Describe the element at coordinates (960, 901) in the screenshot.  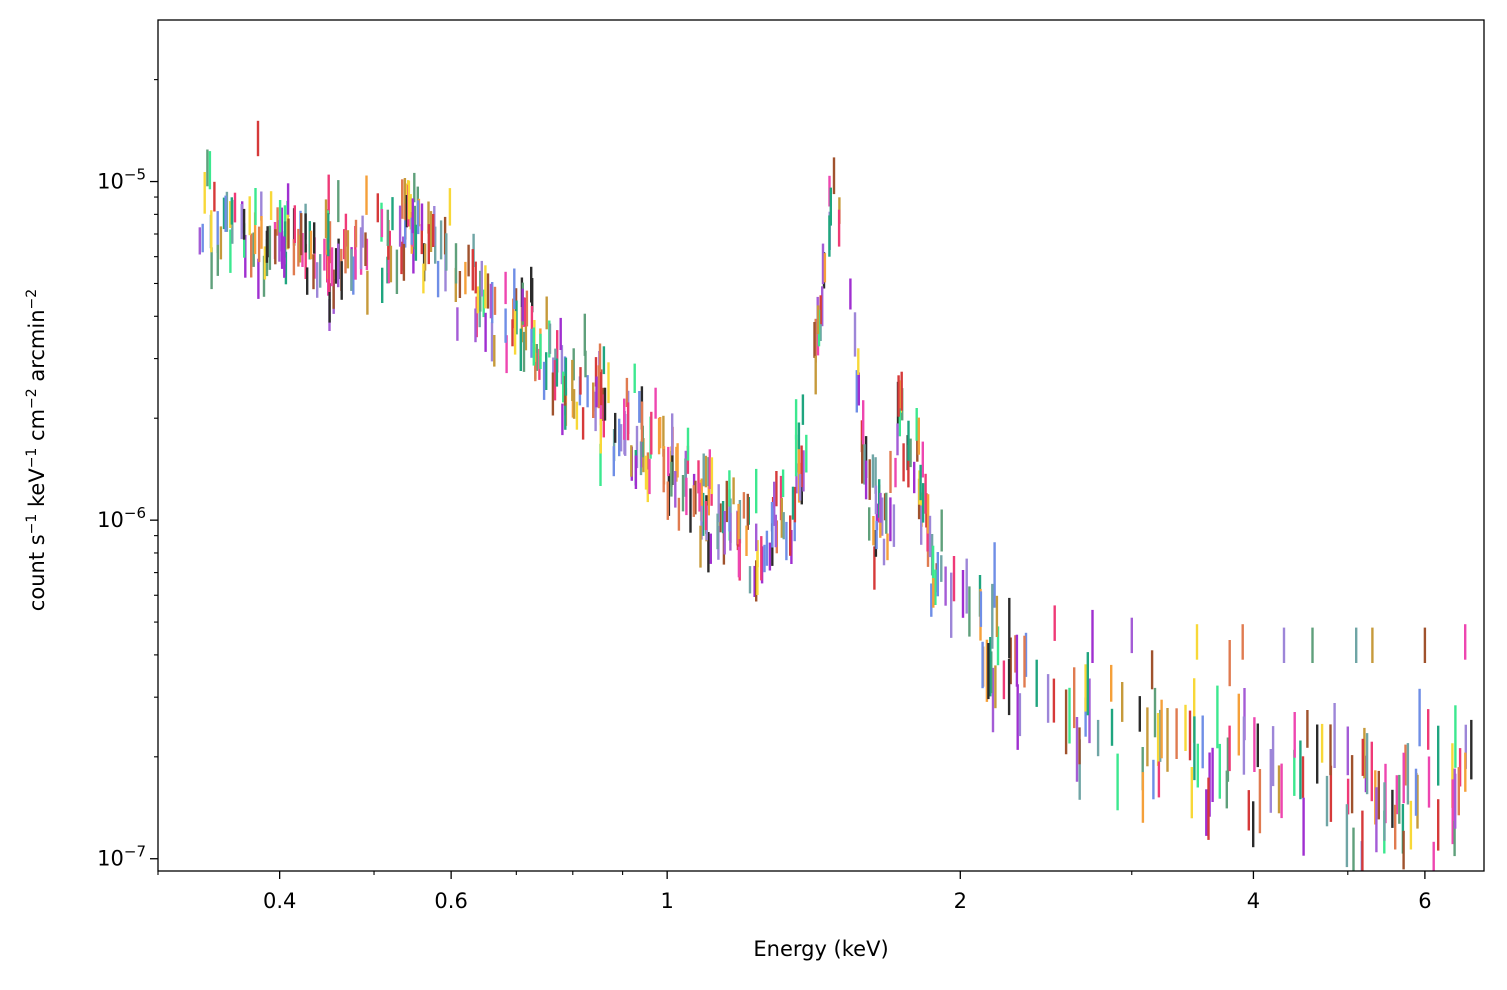
I see `x-tick-label: 2` at that location.